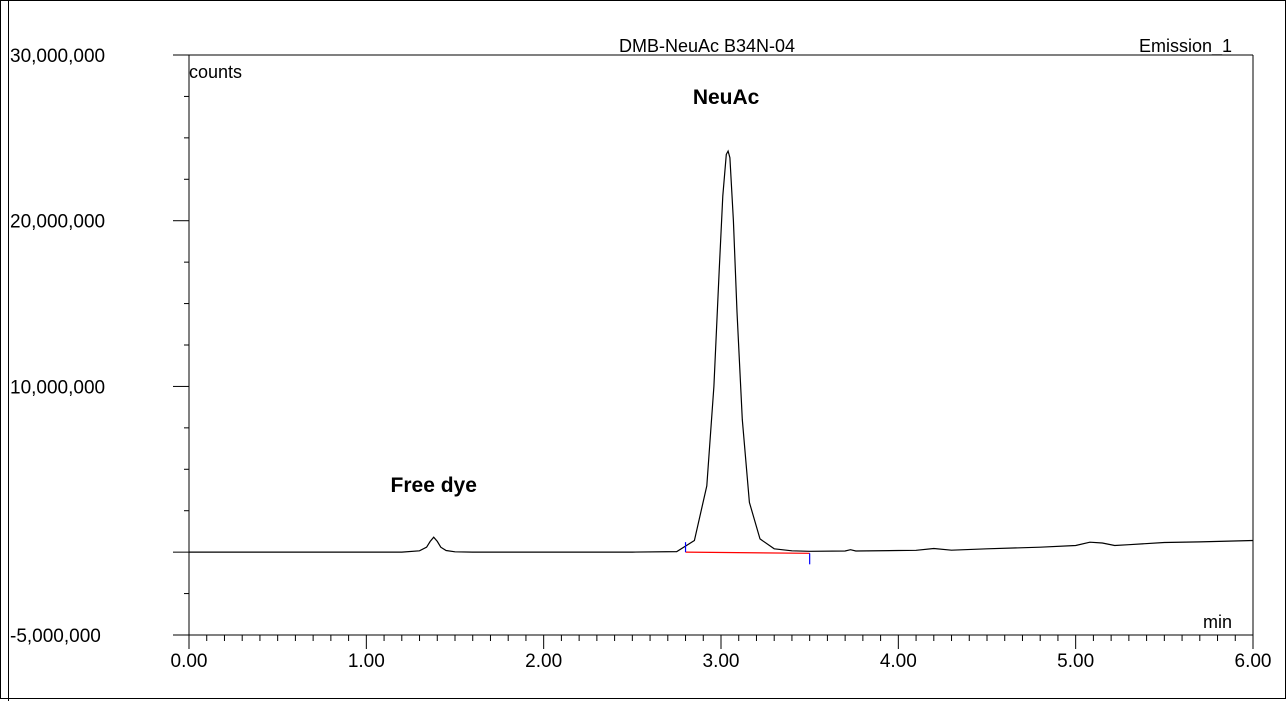 The height and width of the screenshot is (701, 1288). Describe the element at coordinates (57, 222) in the screenshot. I see `y-tick-label: 20,000,000` at that location.